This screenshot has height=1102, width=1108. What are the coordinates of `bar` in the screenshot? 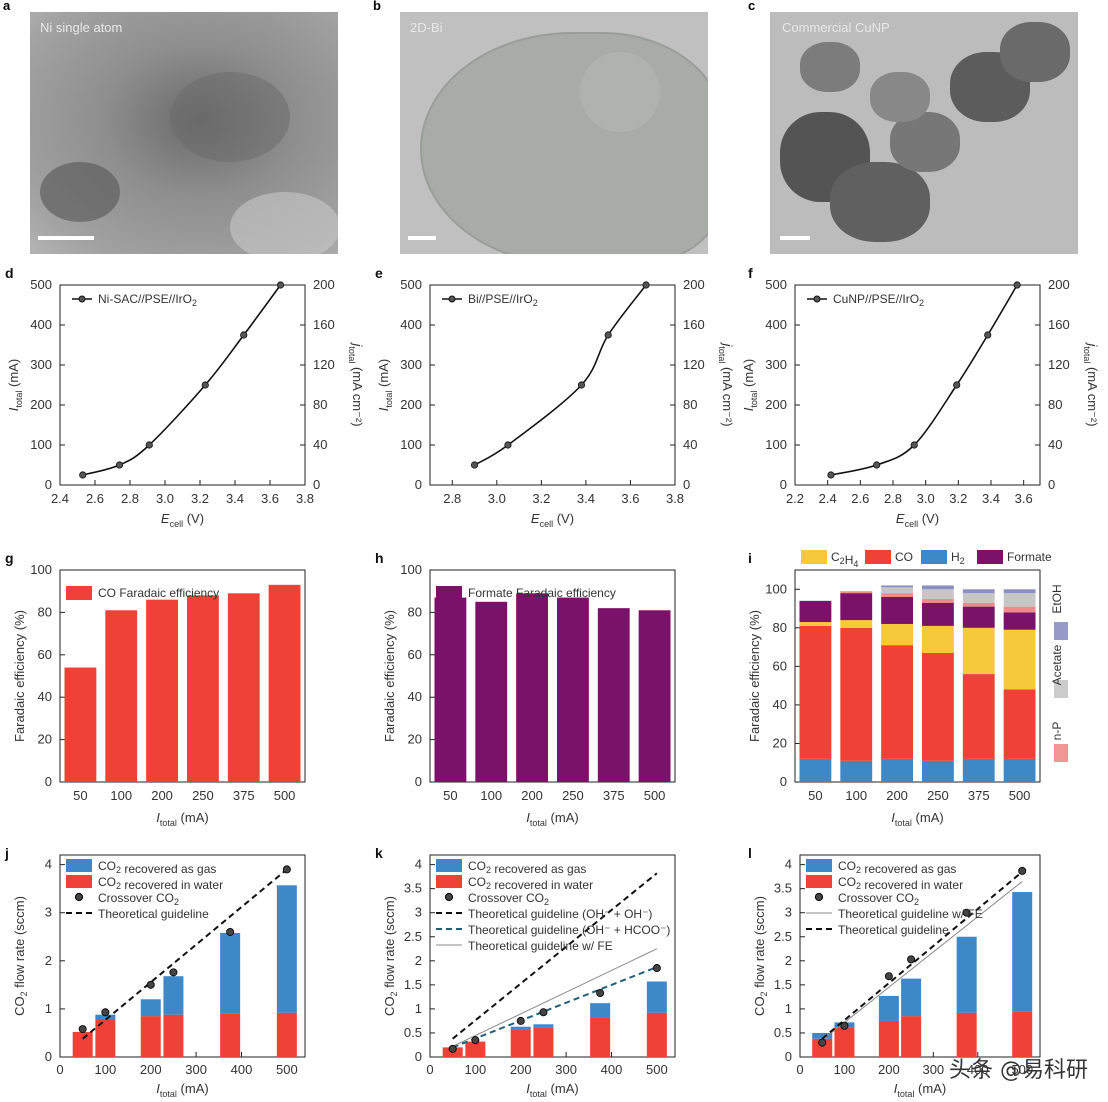 It's located at (121, 696).